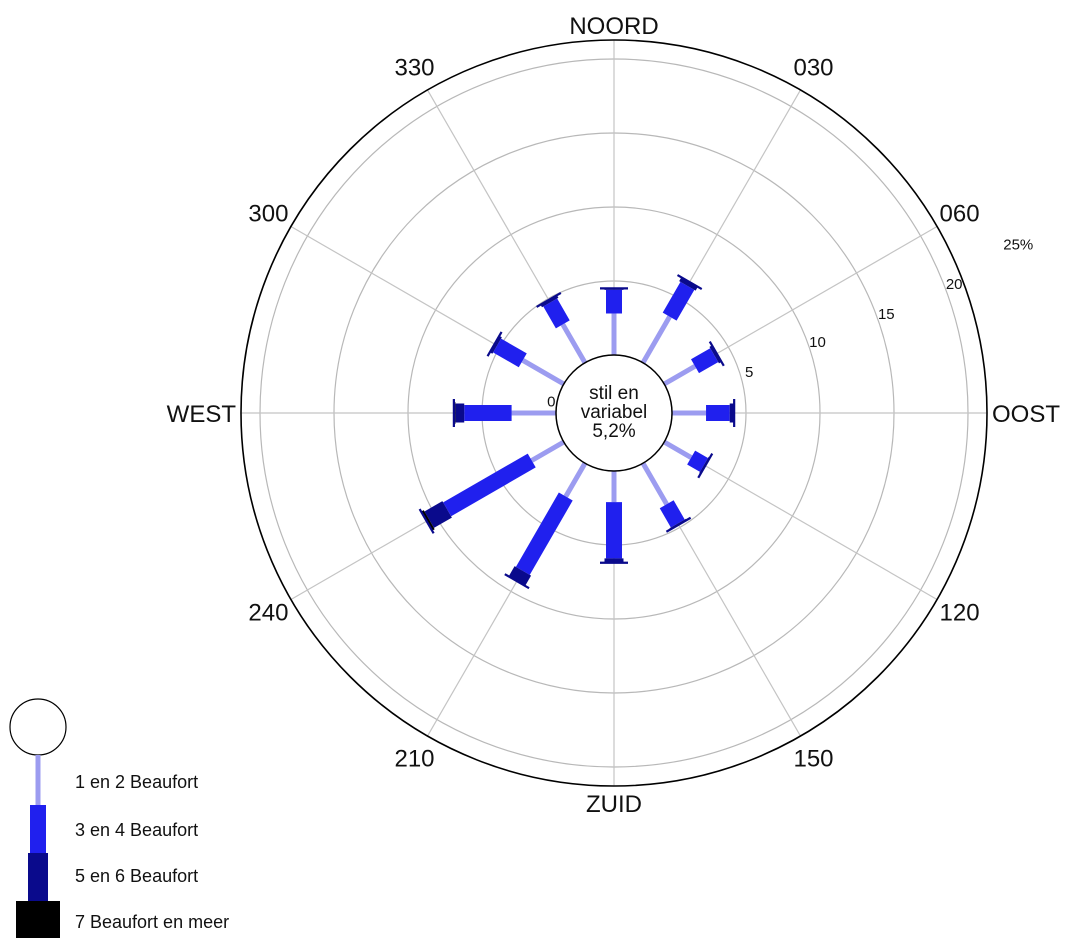 This screenshot has width=1078, height=938. Describe the element at coordinates (136, 876) in the screenshot. I see `legend-label-3: 5 en 6 Beaufort` at that location.